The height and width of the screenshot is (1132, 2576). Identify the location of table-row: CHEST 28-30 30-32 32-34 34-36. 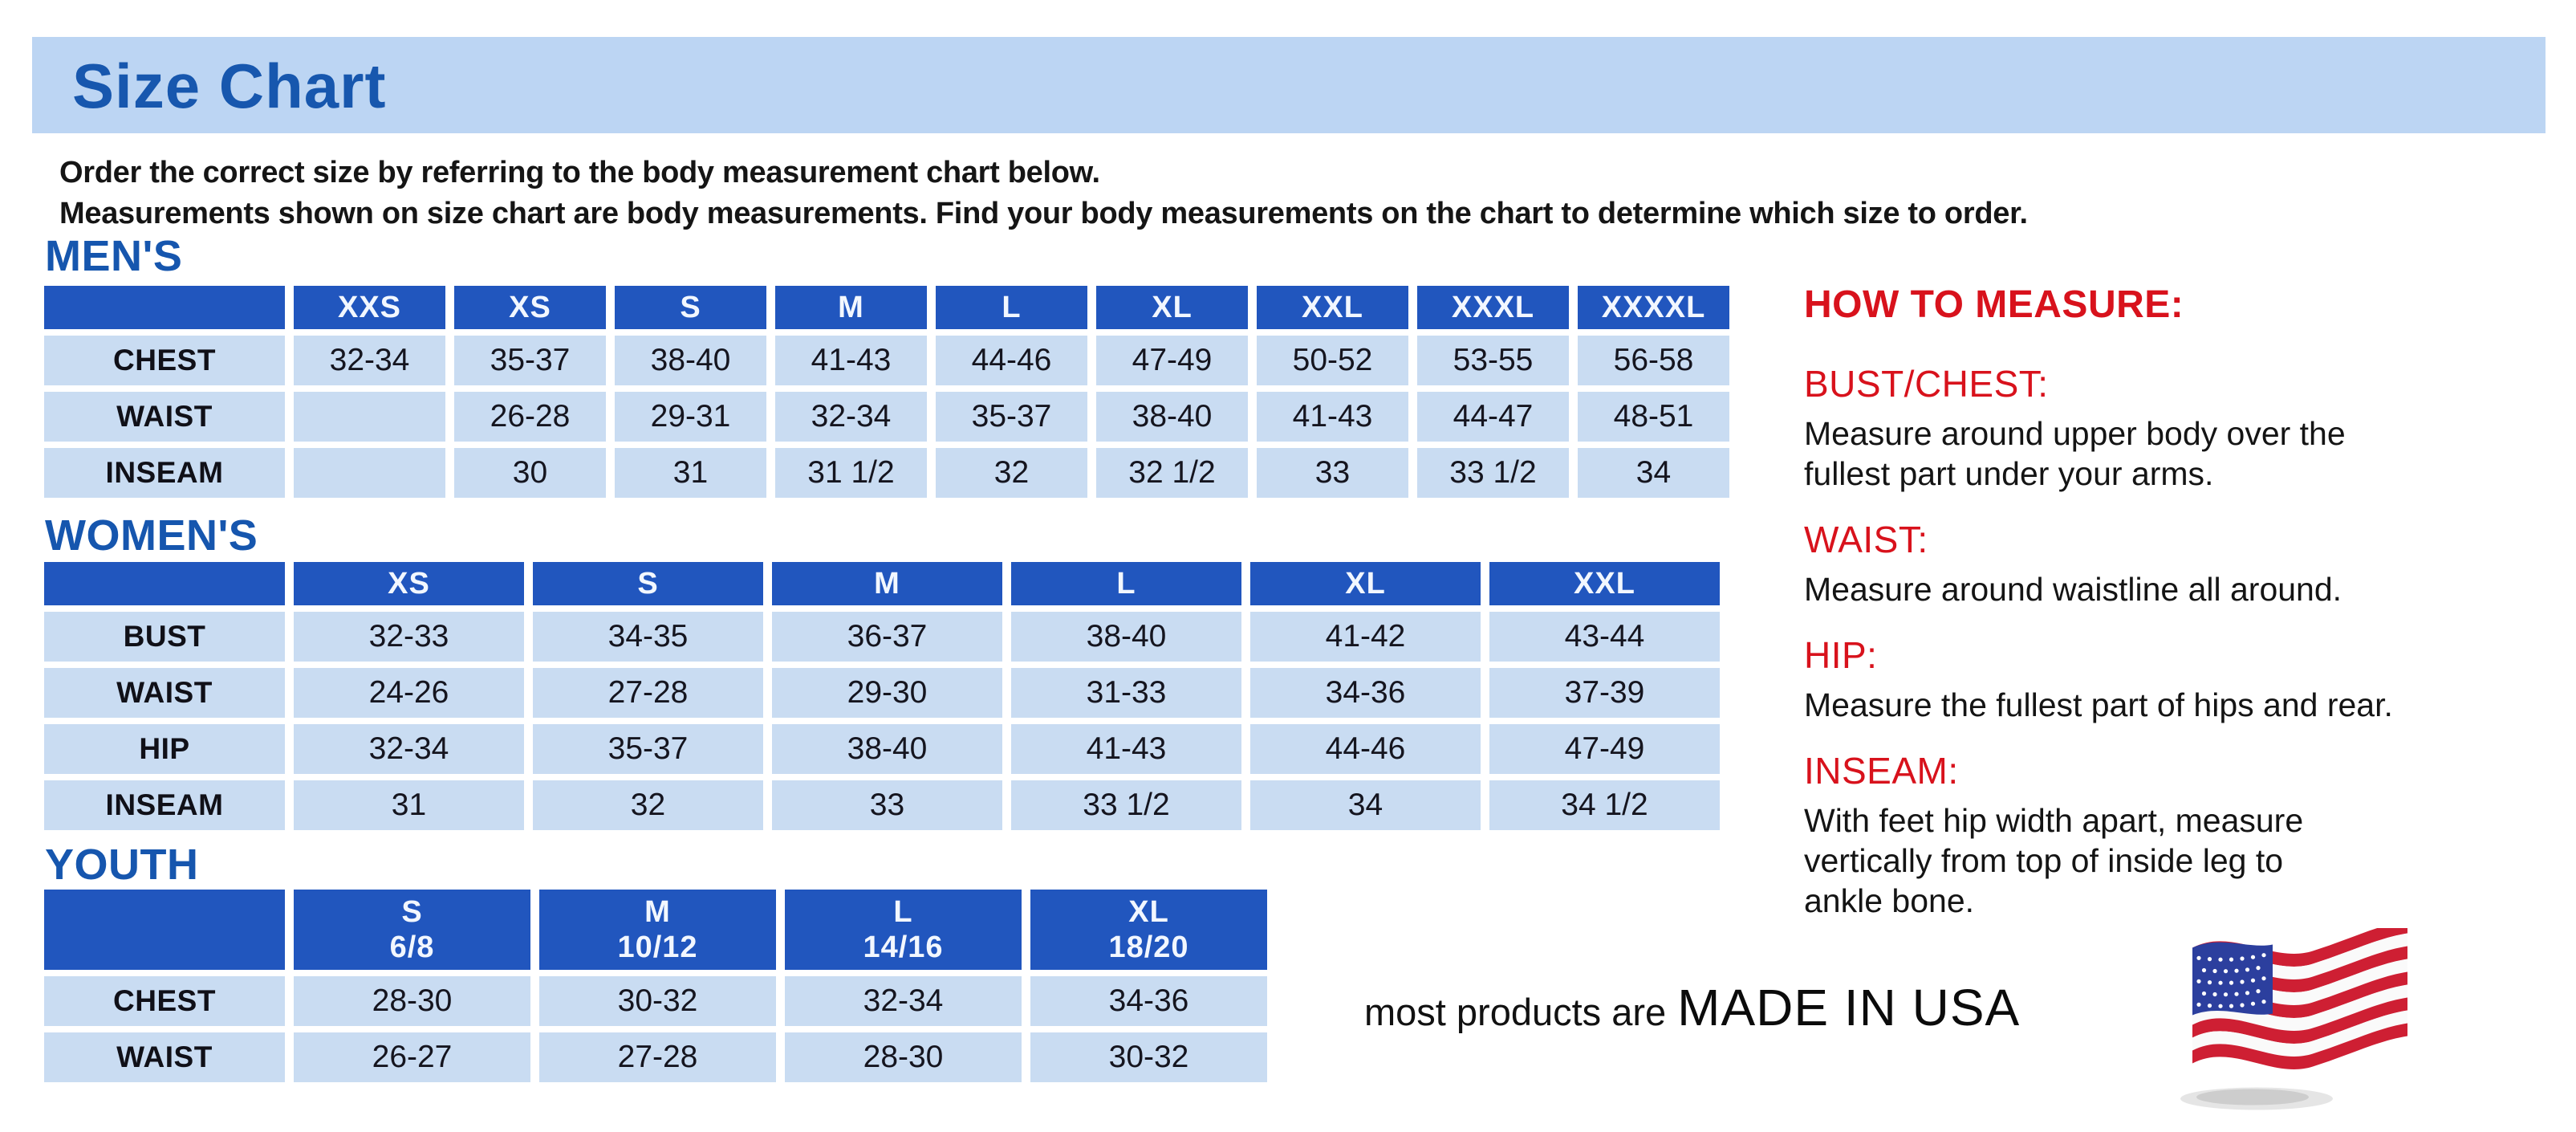
(656, 1001).